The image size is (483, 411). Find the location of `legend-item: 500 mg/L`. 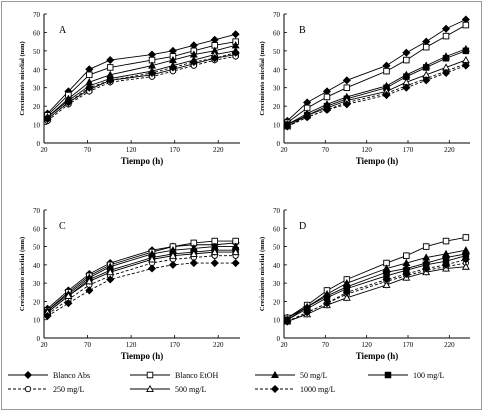

legend-item: 500 mg/L is located at coordinates (168, 389).